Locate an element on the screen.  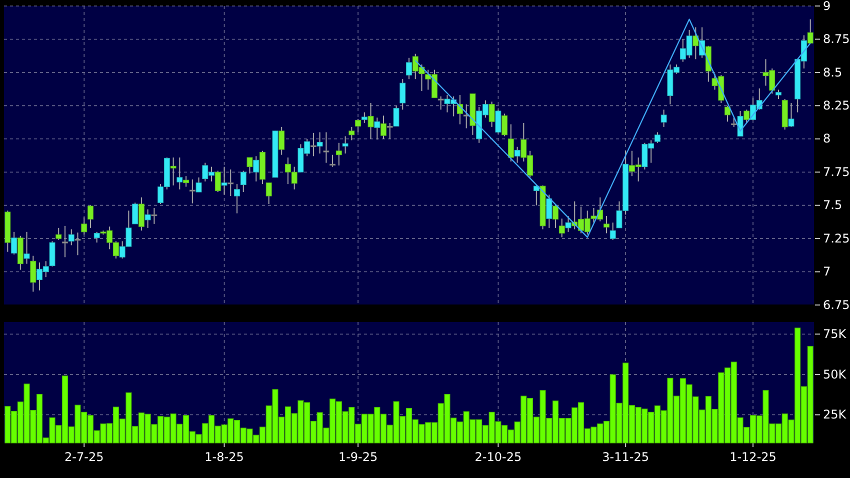
y-tick-label: 75K is located at coordinates (835, 333).